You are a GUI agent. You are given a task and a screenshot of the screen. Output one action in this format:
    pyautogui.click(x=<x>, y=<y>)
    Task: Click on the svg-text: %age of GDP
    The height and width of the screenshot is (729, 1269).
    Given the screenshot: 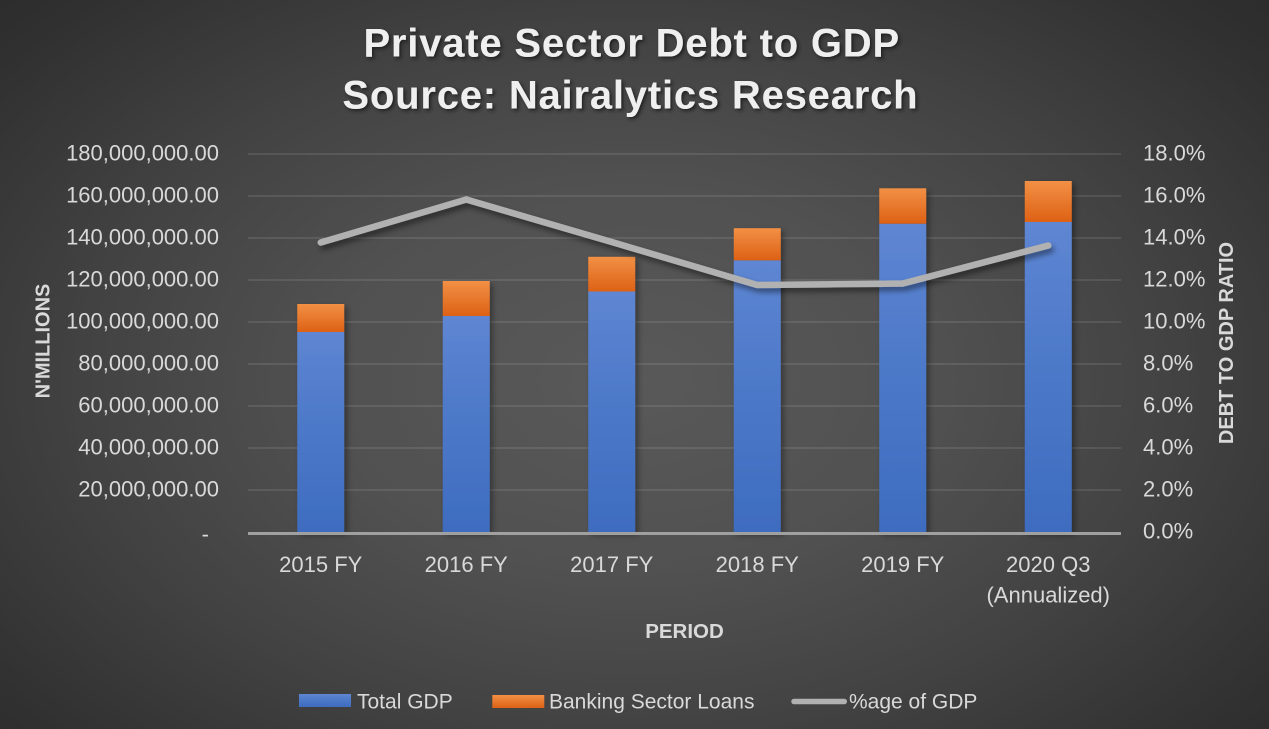 What is the action you would take?
    pyautogui.click(x=913, y=701)
    